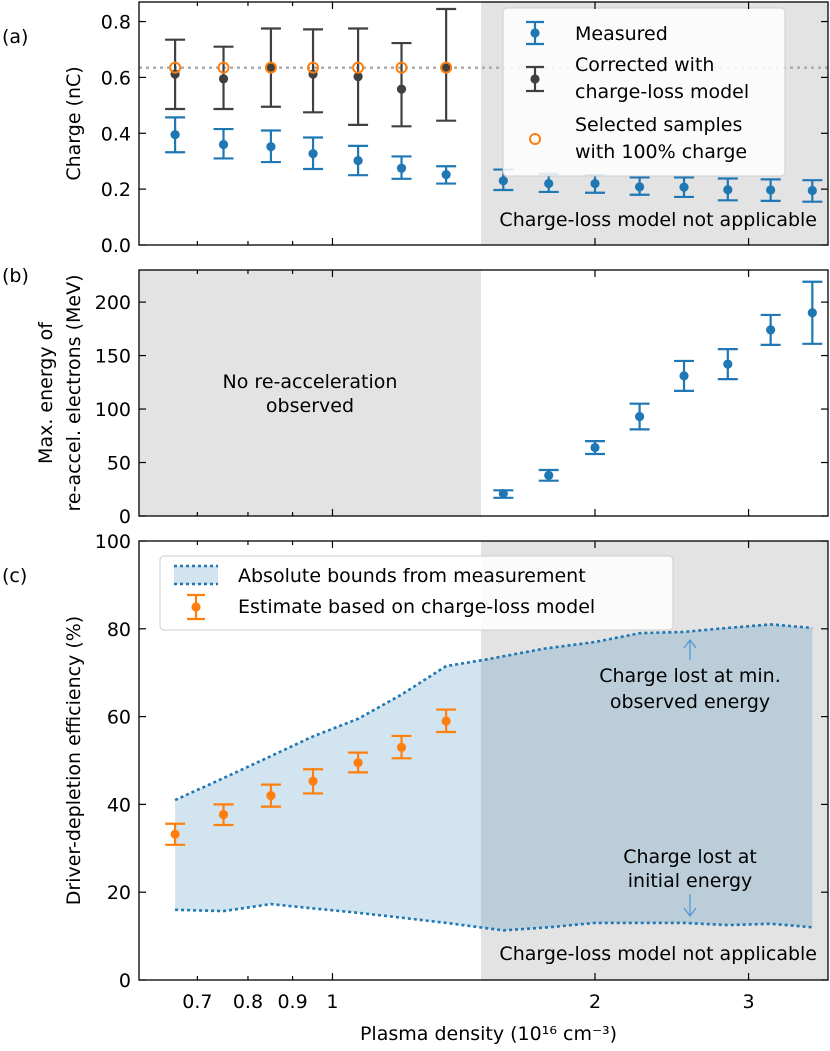  What do you see at coordinates (196, 607) in the screenshot?
I see `legend-estimate-marker` at bounding box center [196, 607].